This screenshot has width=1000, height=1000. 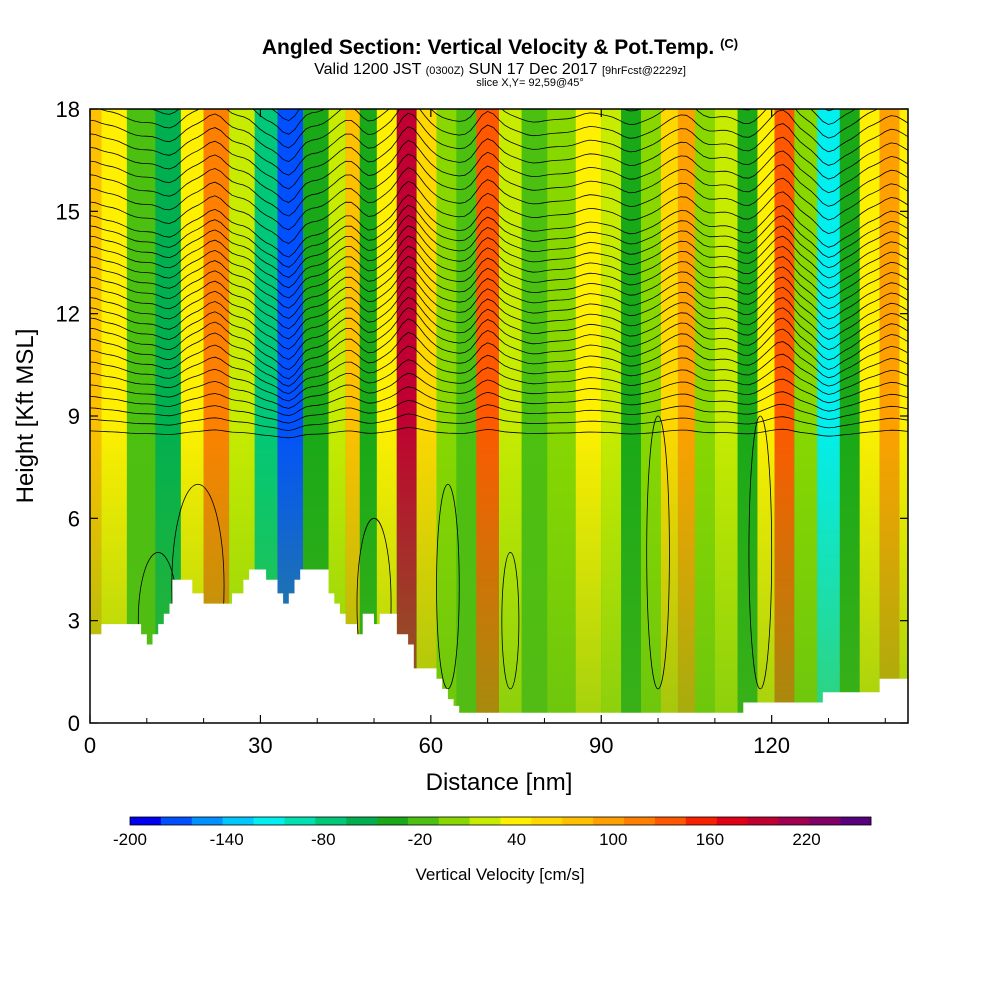 What do you see at coordinates (420, 839) in the screenshot?
I see `colorbar-tick-label: -20` at bounding box center [420, 839].